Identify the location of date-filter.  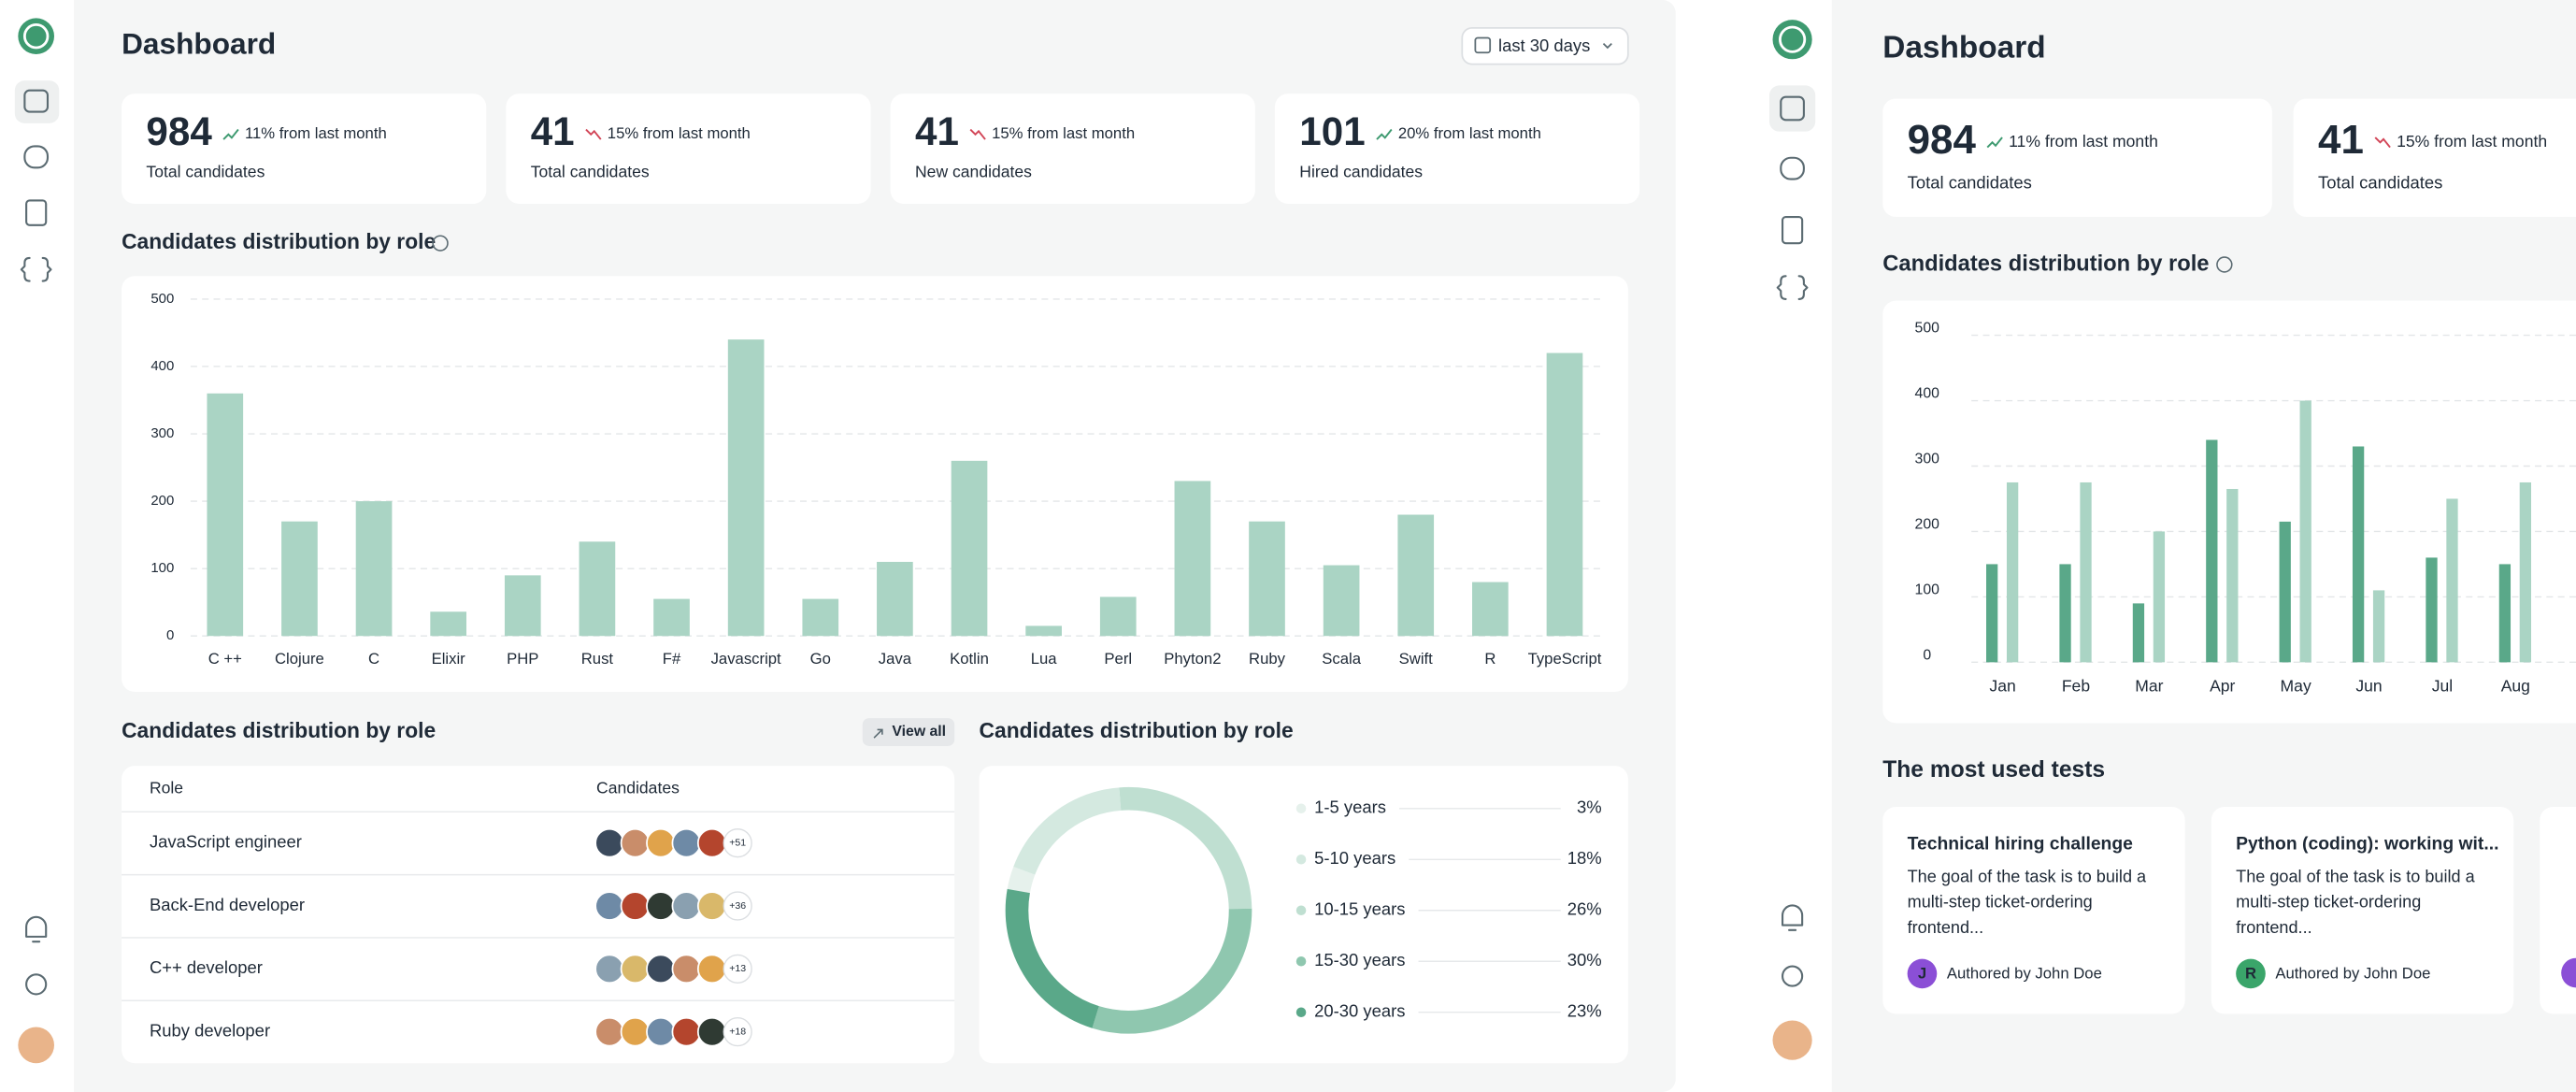
(1545, 46).